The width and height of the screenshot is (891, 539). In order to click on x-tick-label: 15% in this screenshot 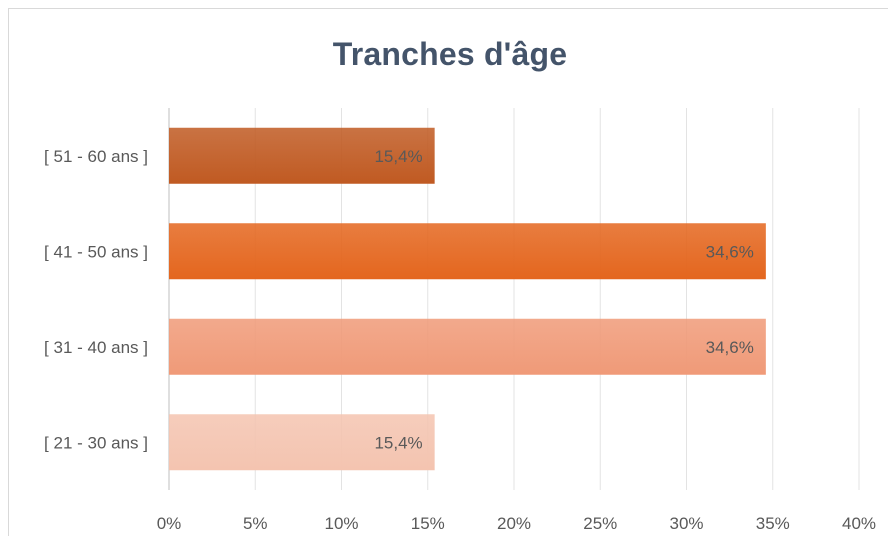, I will do `click(428, 523)`.